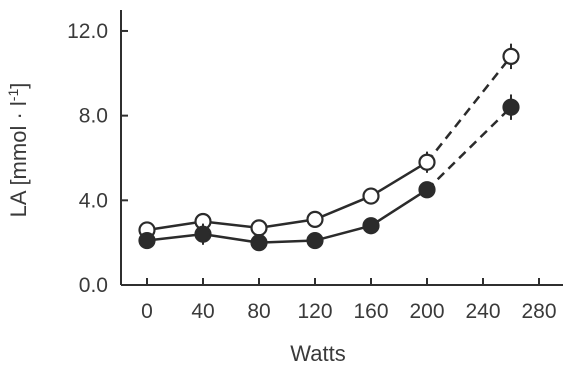 The height and width of the screenshot is (368, 580). I want to click on y-tick-label: 4.0, so click(93, 200).